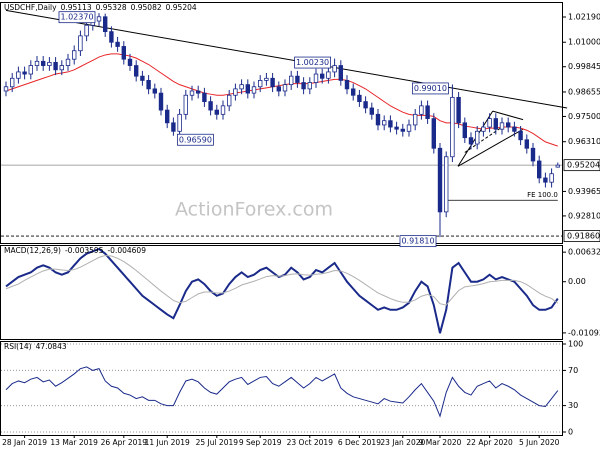 This screenshot has height=450, width=600. Describe the element at coordinates (584, 141) in the screenshot. I see `y-tick-label: 0.96310` at that location.